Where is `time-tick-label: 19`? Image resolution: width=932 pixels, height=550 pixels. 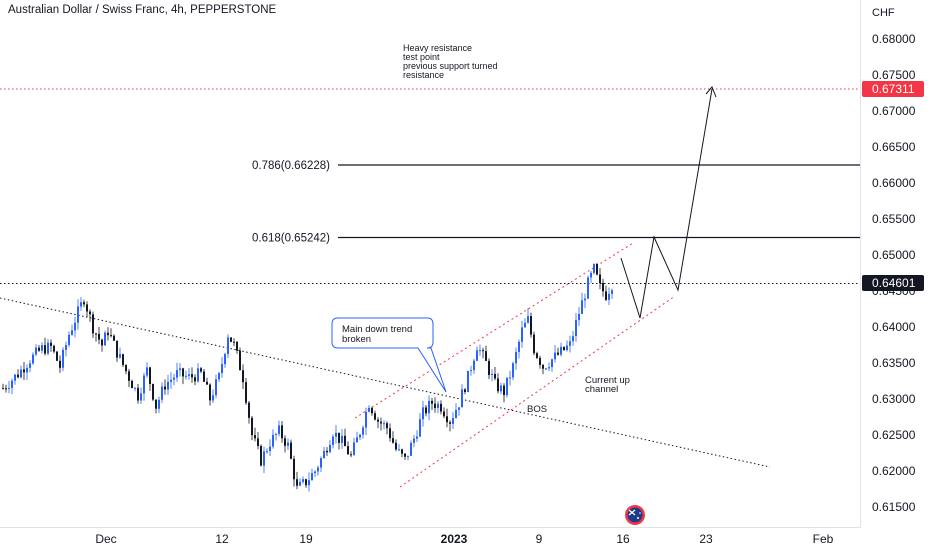
time-tick-label: 19 is located at coordinates (306, 539).